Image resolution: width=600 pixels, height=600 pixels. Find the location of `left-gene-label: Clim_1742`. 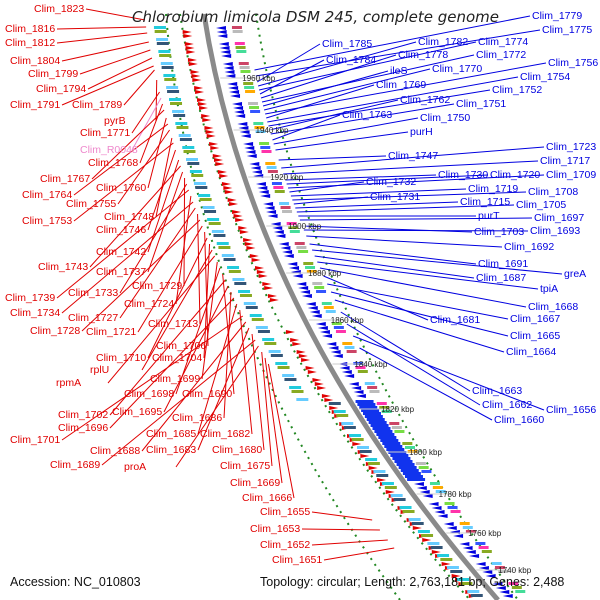

left-gene-label: Clim_1742 is located at coordinates (121, 252).